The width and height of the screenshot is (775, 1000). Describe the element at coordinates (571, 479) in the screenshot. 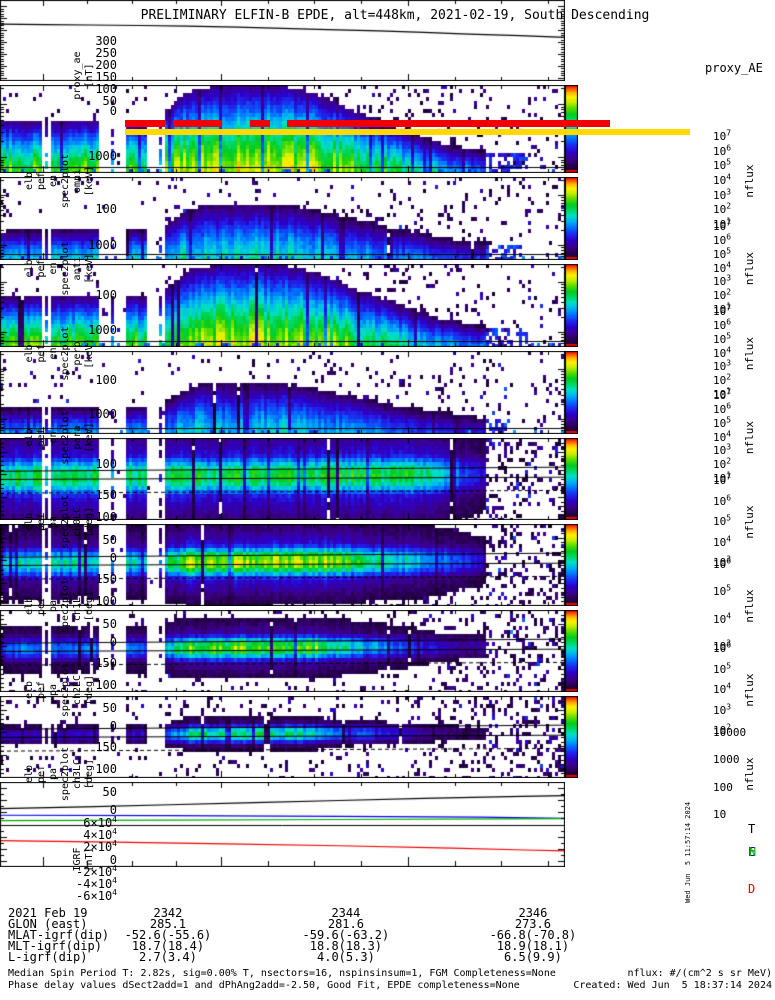

I see `colorbar-pa_ch0LC` at that location.